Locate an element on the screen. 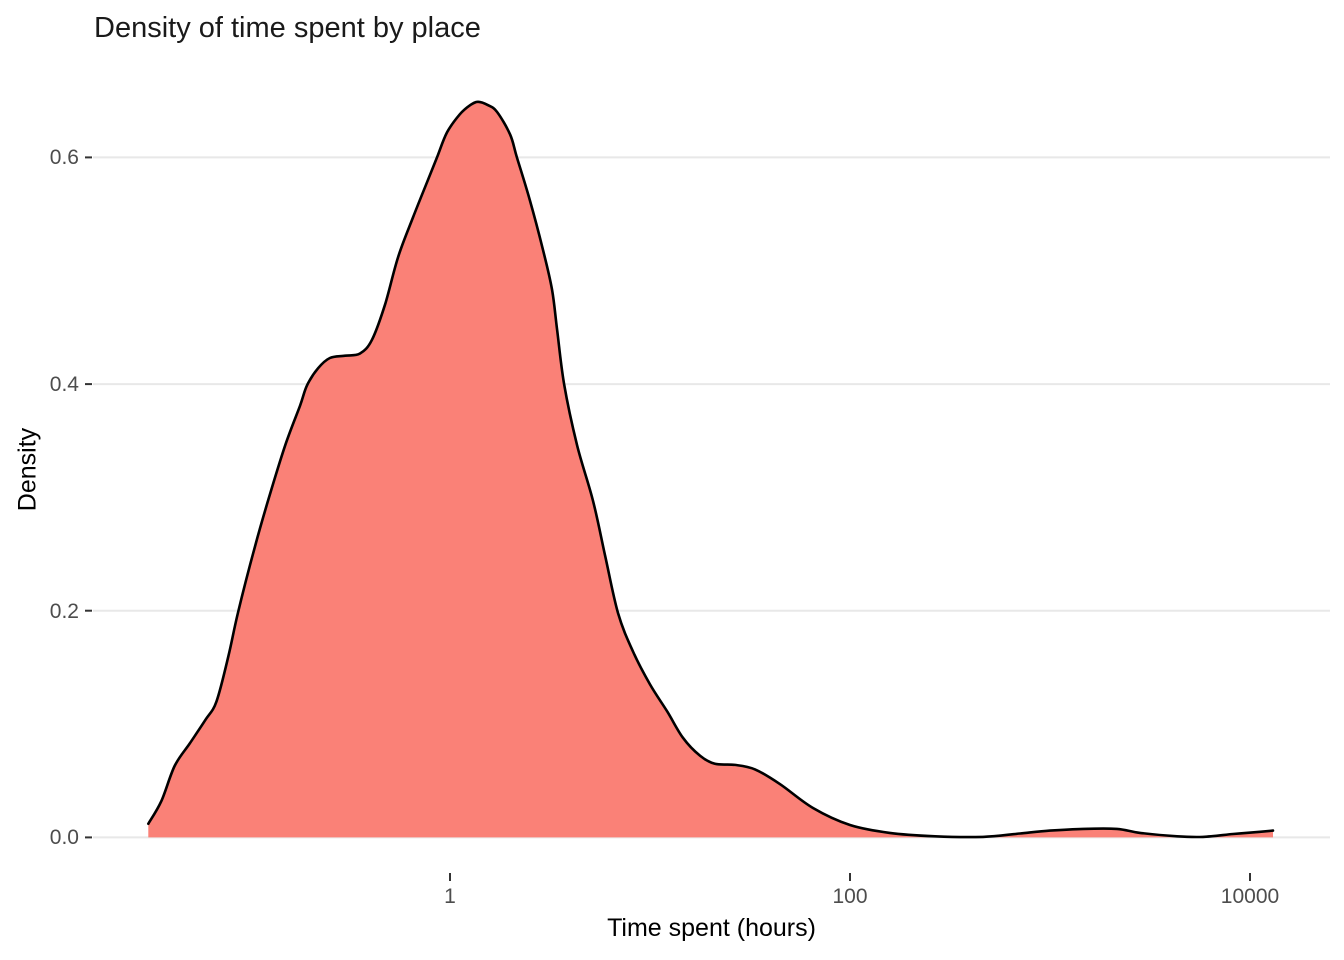  y-tick-label: 0.6 is located at coordinates (64, 158).